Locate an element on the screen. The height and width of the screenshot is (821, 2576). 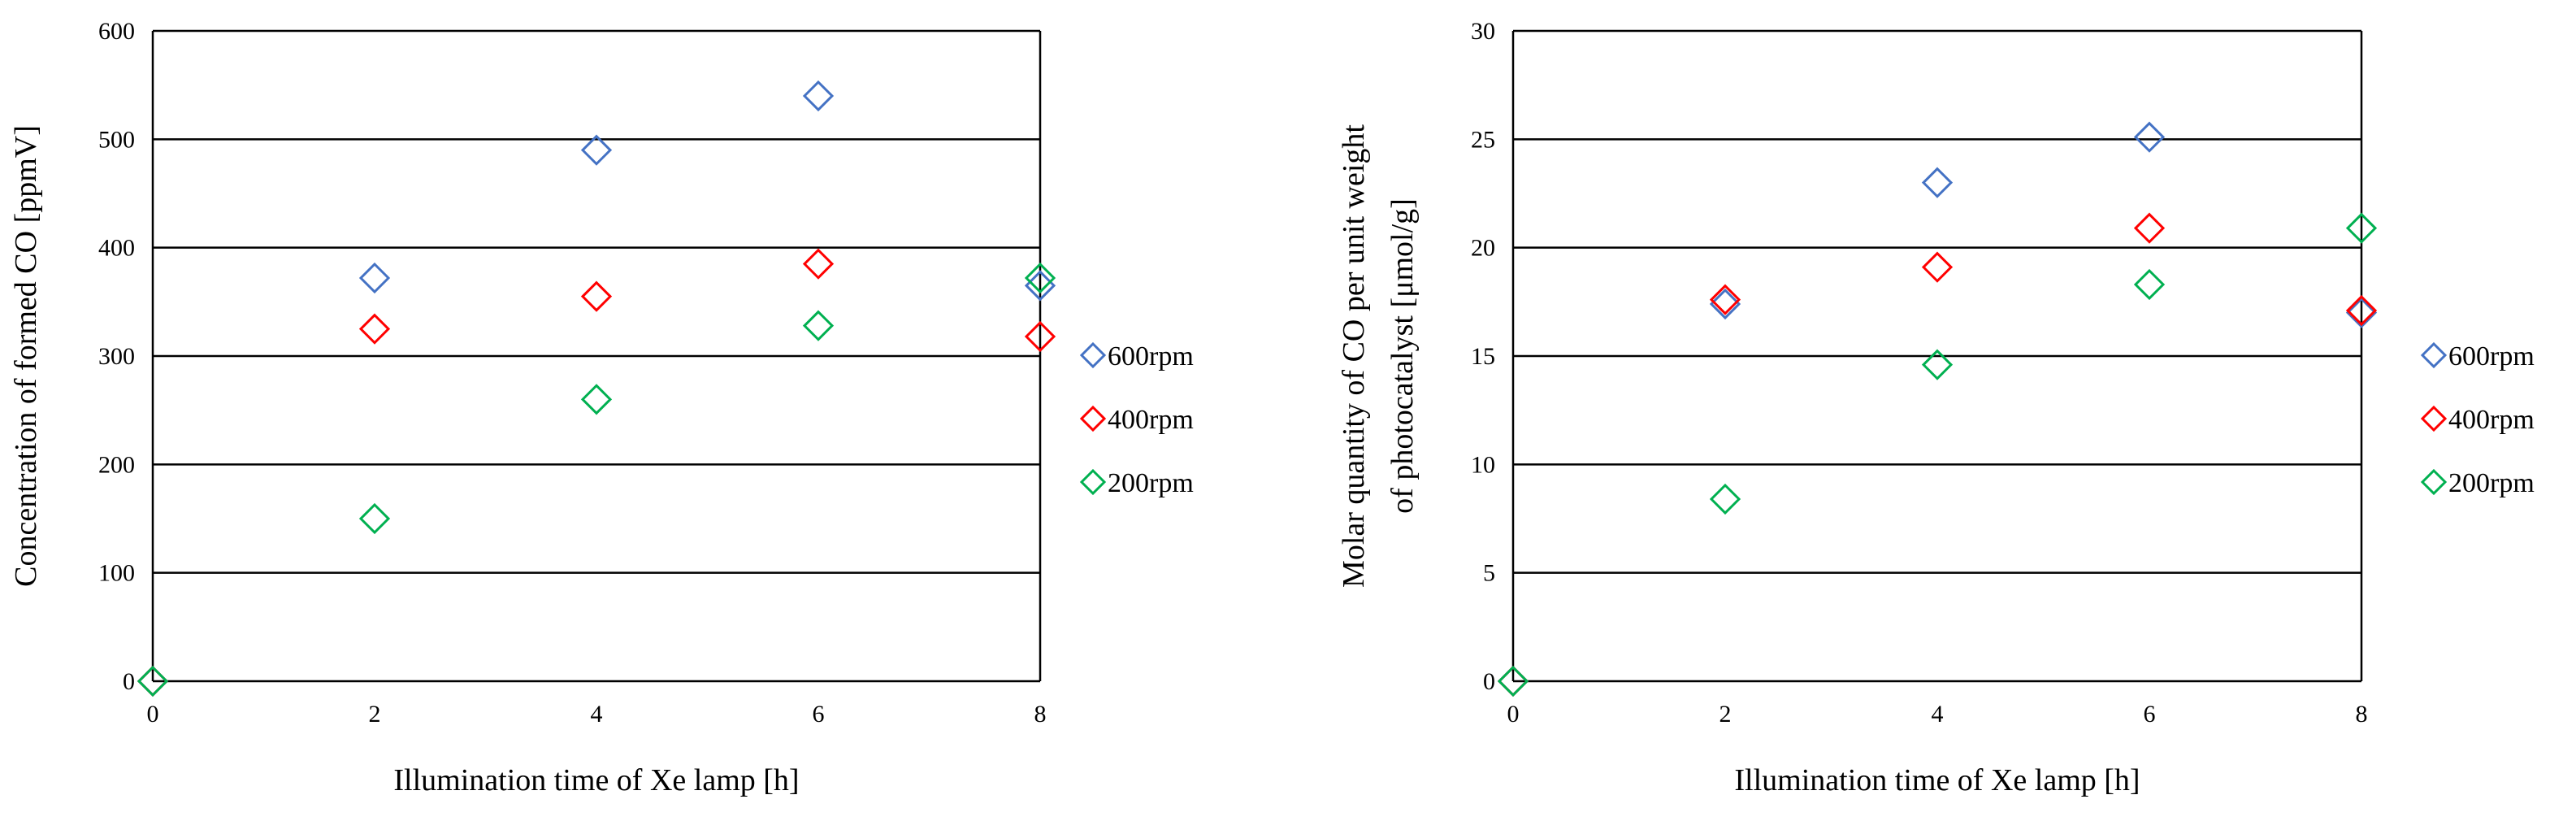
y-tick-label: 400 is located at coordinates (116, 248).